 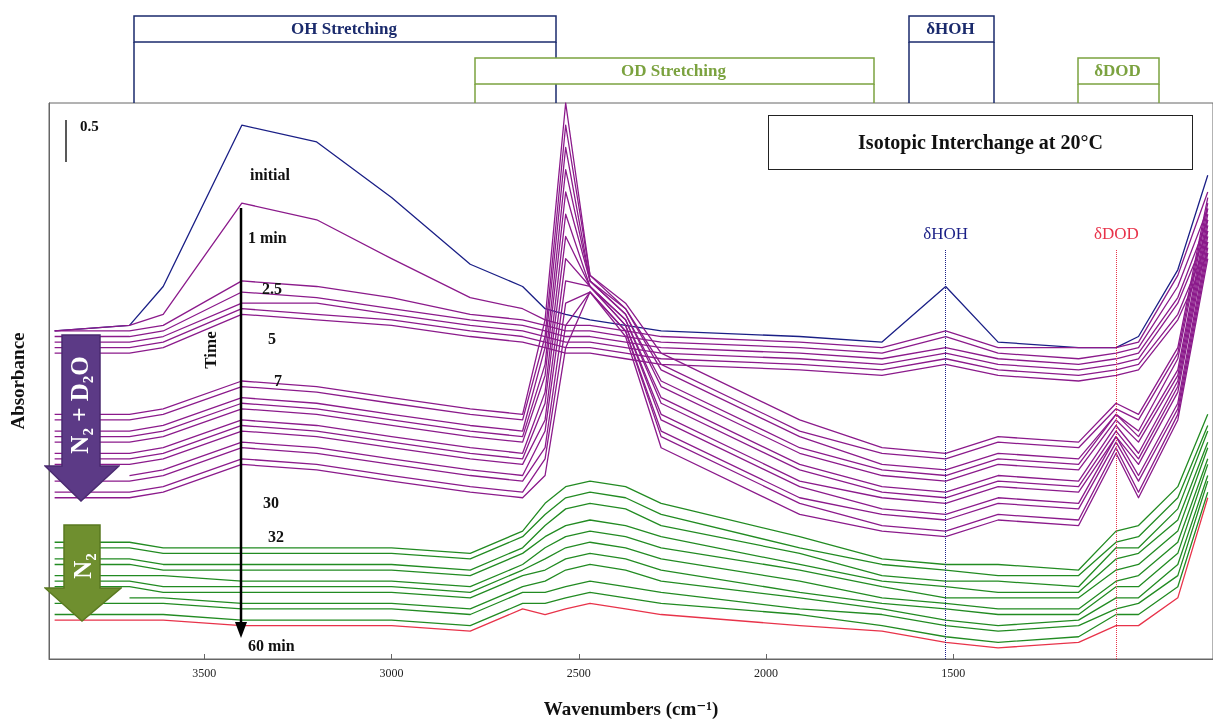 What do you see at coordinates (272, 289) in the screenshot?
I see `annotation: 2.5` at bounding box center [272, 289].